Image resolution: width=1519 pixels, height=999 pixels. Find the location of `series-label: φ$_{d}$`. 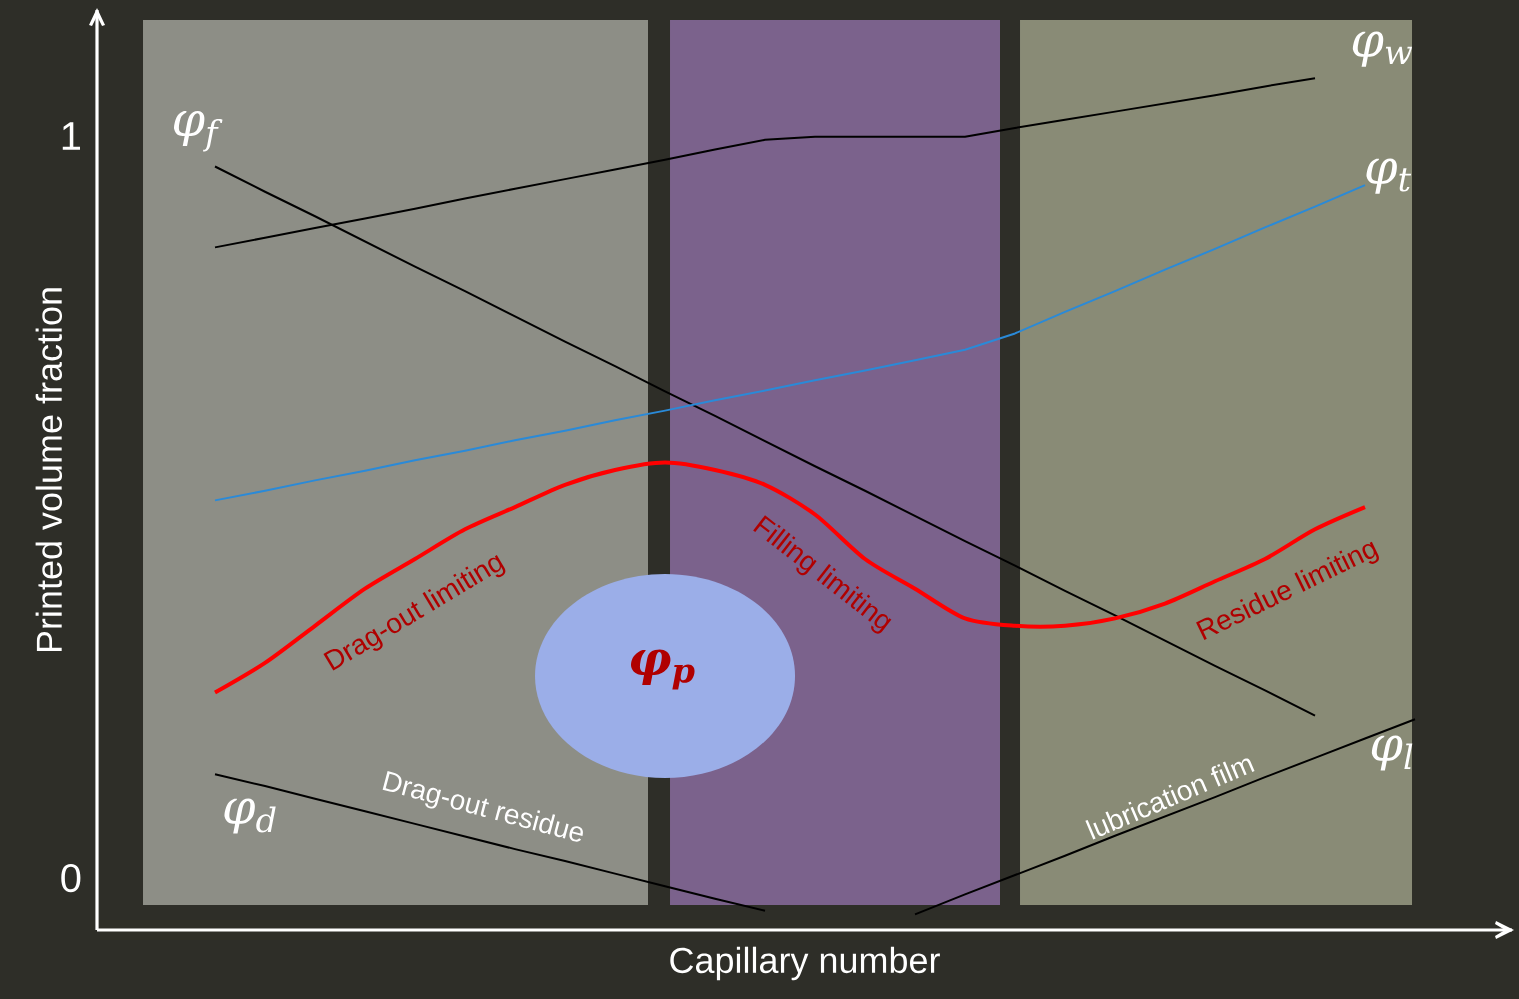

series-label: φ$_{d}$ is located at coordinates (250, 816).